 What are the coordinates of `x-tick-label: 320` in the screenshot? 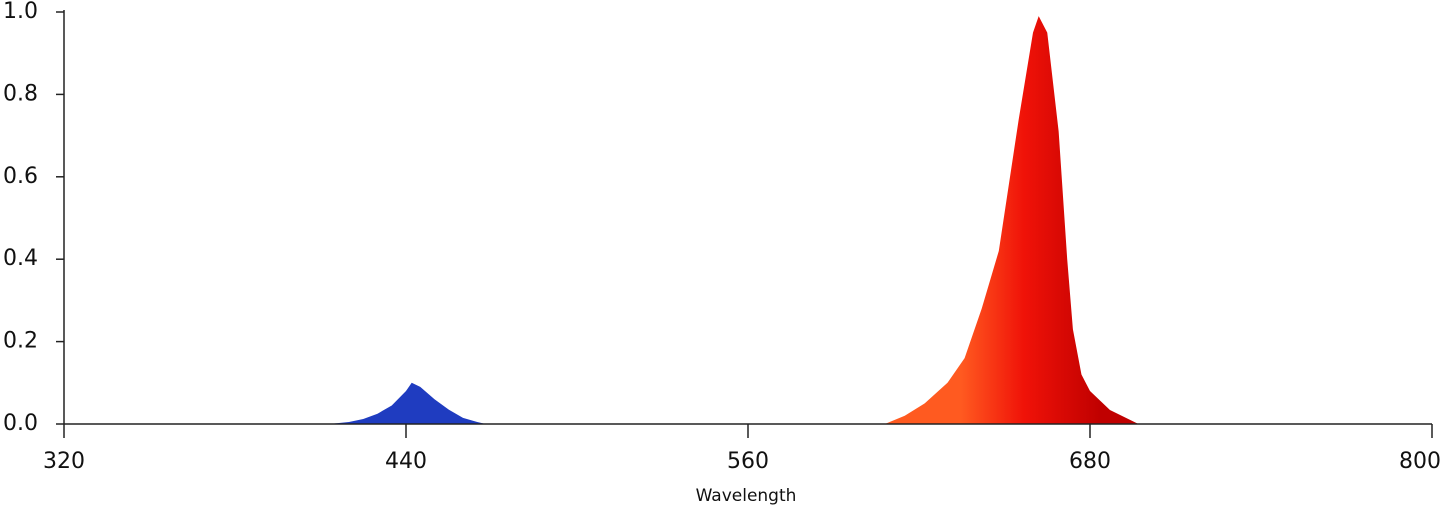 It's located at (64, 461).